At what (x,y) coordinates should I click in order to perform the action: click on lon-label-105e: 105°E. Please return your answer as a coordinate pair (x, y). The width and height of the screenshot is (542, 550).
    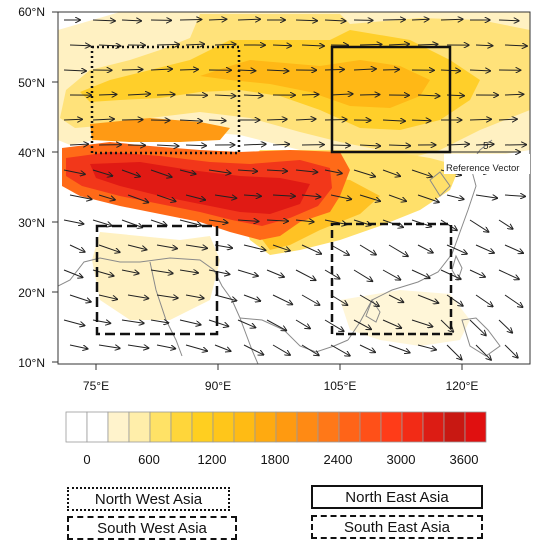
    Looking at the image, I should click on (340, 386).